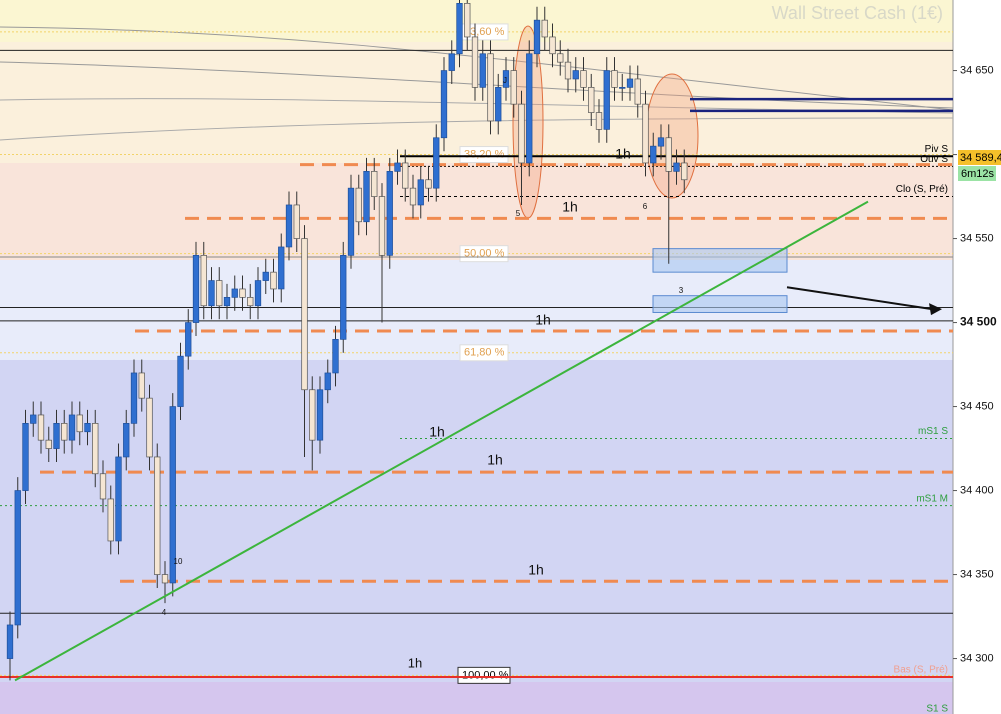  What do you see at coordinates (977, 574) in the screenshot?
I see `y-tick-label: 34 350` at bounding box center [977, 574].